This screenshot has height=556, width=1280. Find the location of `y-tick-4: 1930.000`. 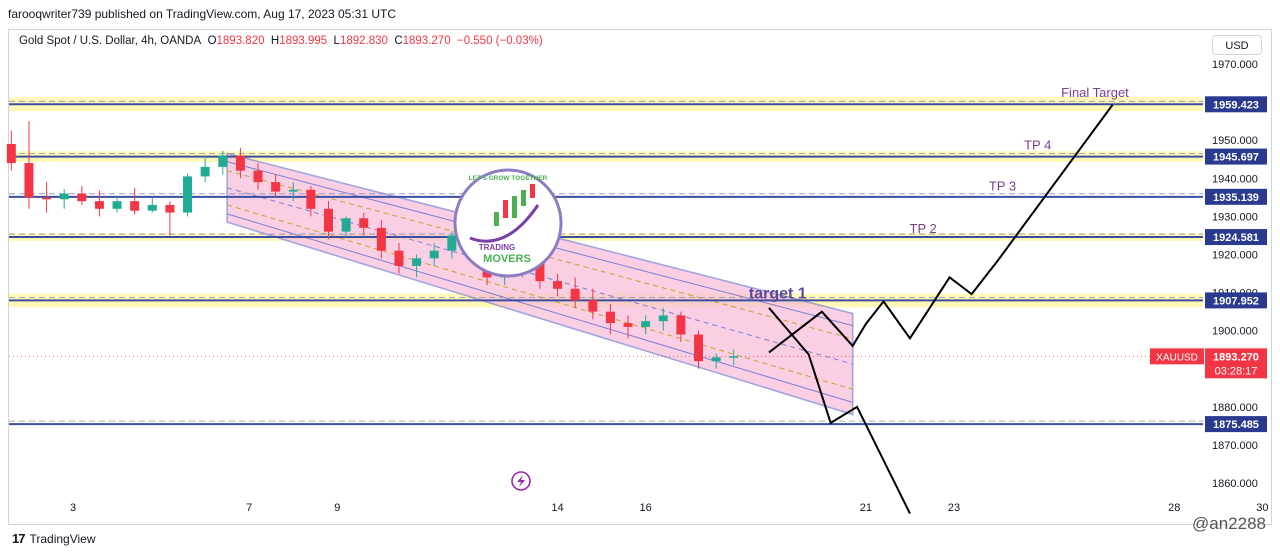

y-tick-4: 1930.000 is located at coordinates (1235, 217).